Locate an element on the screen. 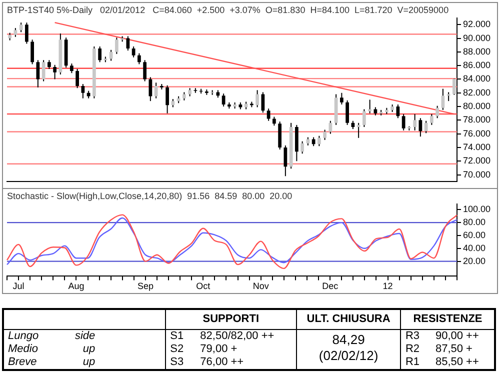 This screenshot has width=500, height=376. text: 90,00 ++ is located at coordinates (457, 335).